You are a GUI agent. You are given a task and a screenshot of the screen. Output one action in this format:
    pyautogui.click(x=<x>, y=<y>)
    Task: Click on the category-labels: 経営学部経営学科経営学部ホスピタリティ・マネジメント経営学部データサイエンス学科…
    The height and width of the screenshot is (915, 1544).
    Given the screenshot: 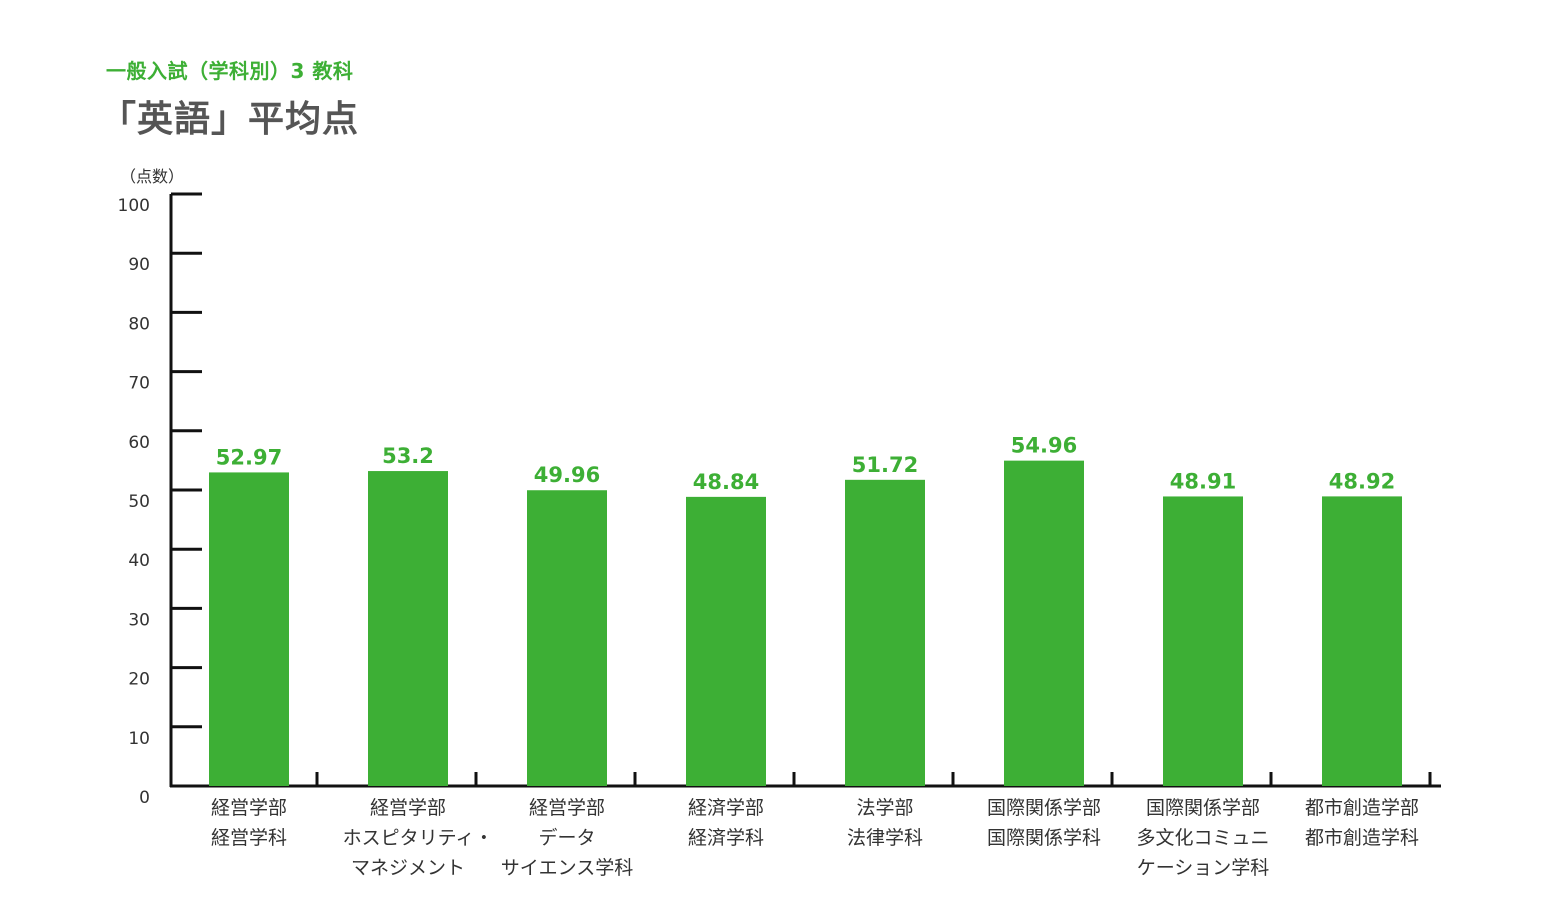 What is the action you would take?
    pyautogui.click(x=815, y=838)
    